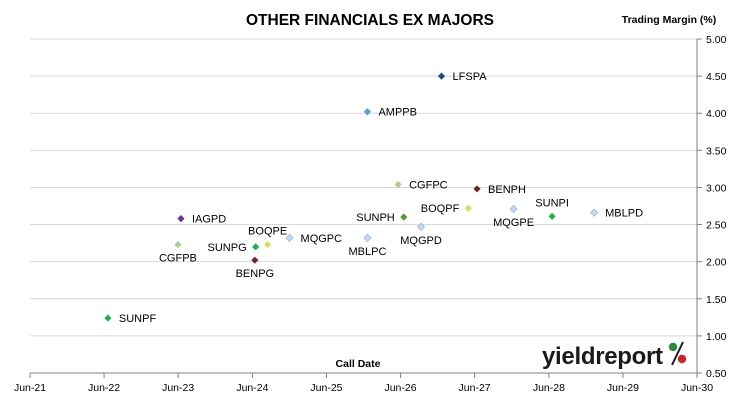 Image resolution: width=731 pixels, height=406 pixels. Describe the element at coordinates (513, 209) in the screenshot. I see `data-point-mqgpe` at that location.